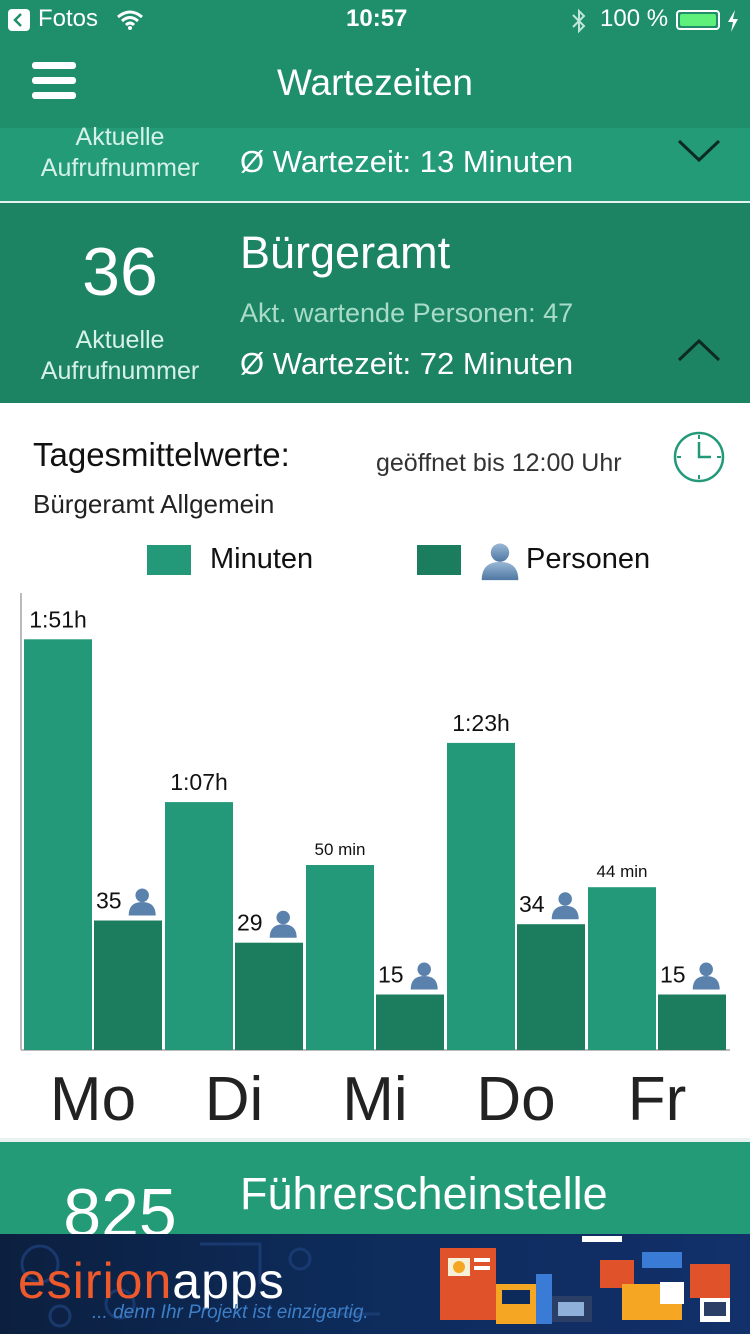  I want to click on page-title: Wartezeiten, so click(375, 82).